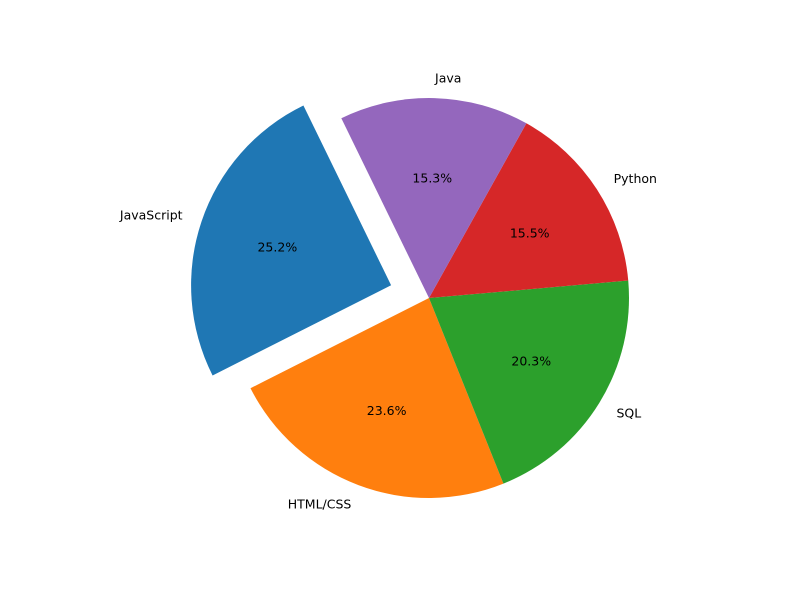  Describe the element at coordinates (277, 246) in the screenshot. I see `percent-label-javascript: 25.2%` at that location.